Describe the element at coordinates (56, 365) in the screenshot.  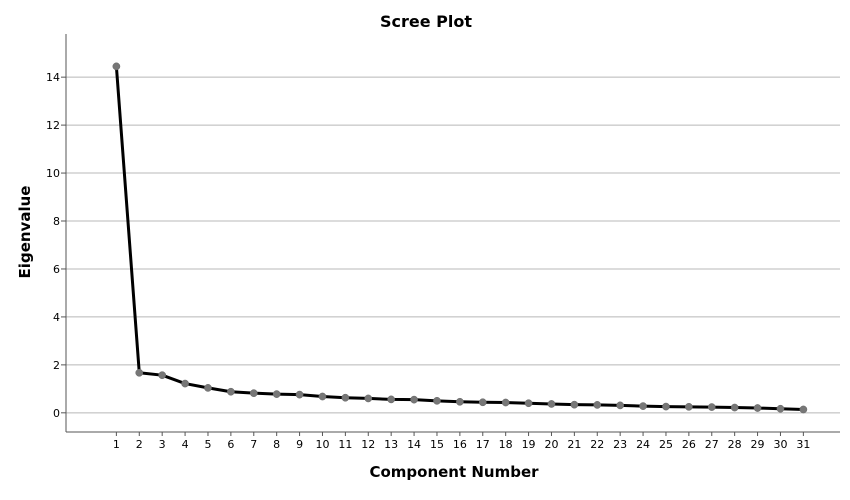
I see `y-tick-label: 2` at that location.